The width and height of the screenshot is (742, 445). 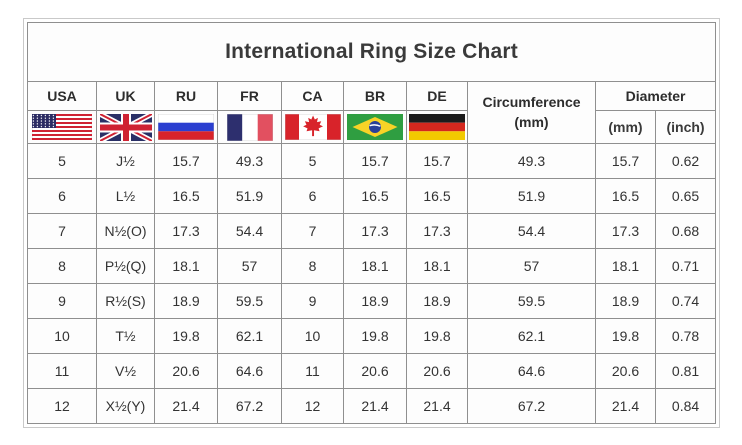 What do you see at coordinates (249, 96) in the screenshot?
I see `col-header-fr: FR` at bounding box center [249, 96].